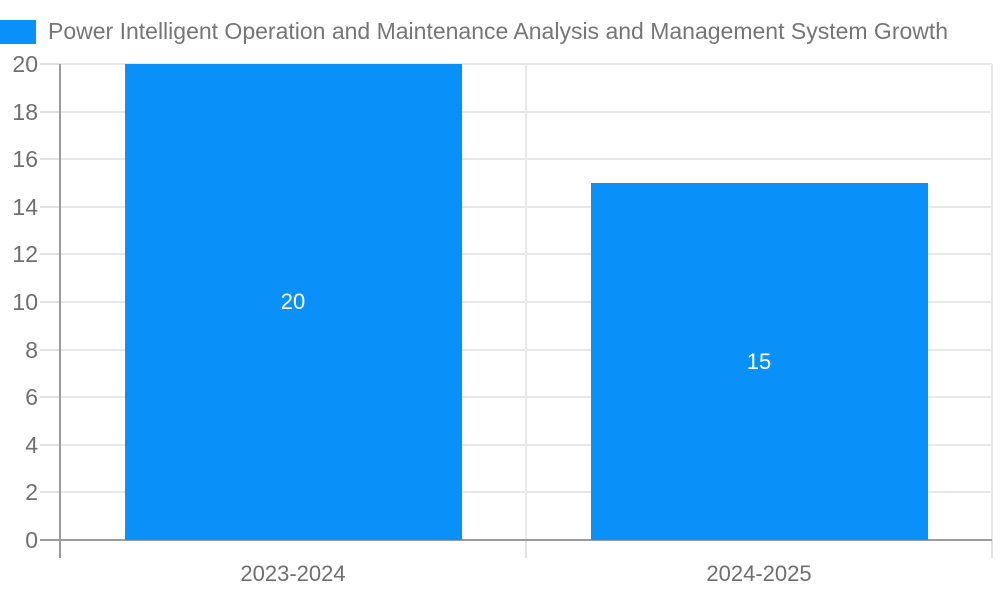  I want to click on y-tick-label: 20, so click(25, 64).